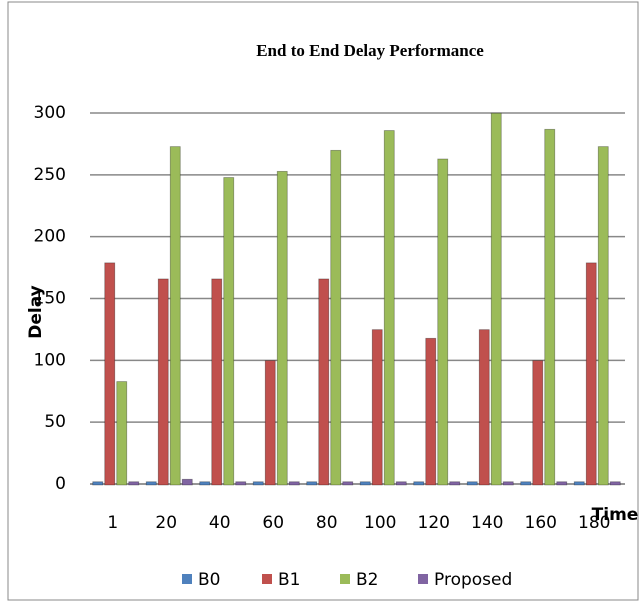 This screenshot has height=603, width=641. I want to click on x-tick-label: 140, so click(487, 523).